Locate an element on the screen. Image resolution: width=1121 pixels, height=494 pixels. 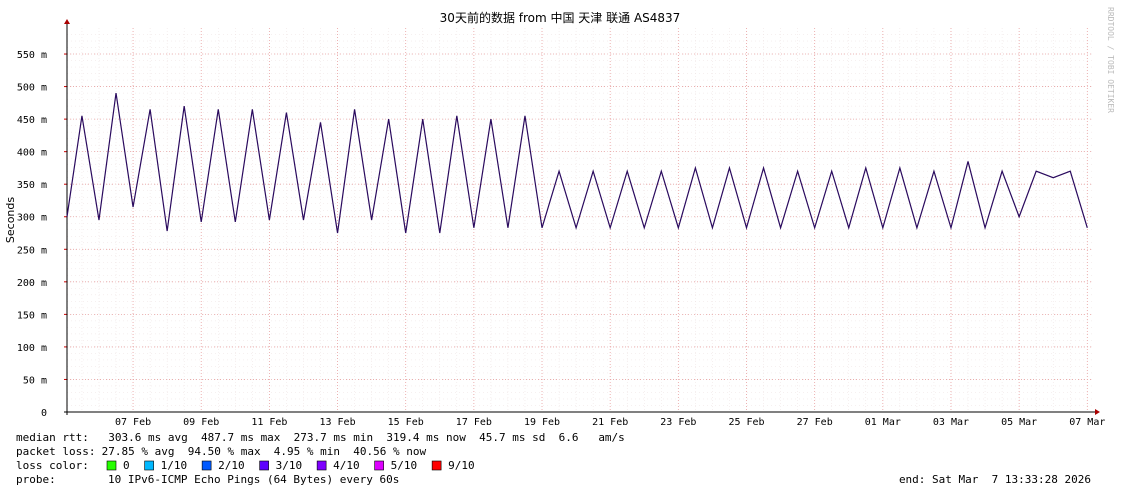
y-tick-label: 250 m is located at coordinates (32, 250).